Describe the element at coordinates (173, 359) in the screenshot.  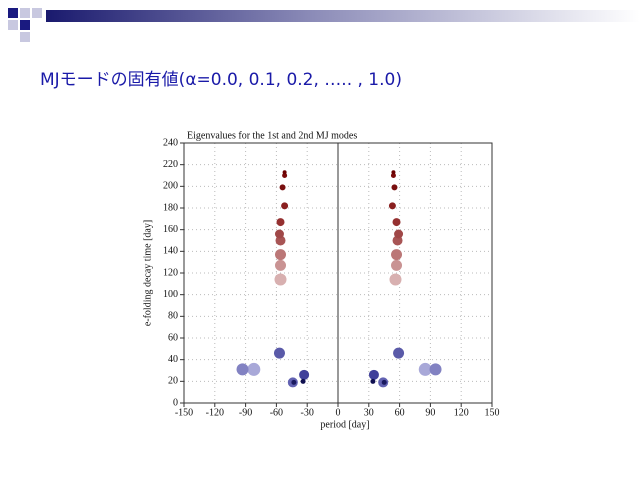
I see `y-tick-label: 40` at that location.